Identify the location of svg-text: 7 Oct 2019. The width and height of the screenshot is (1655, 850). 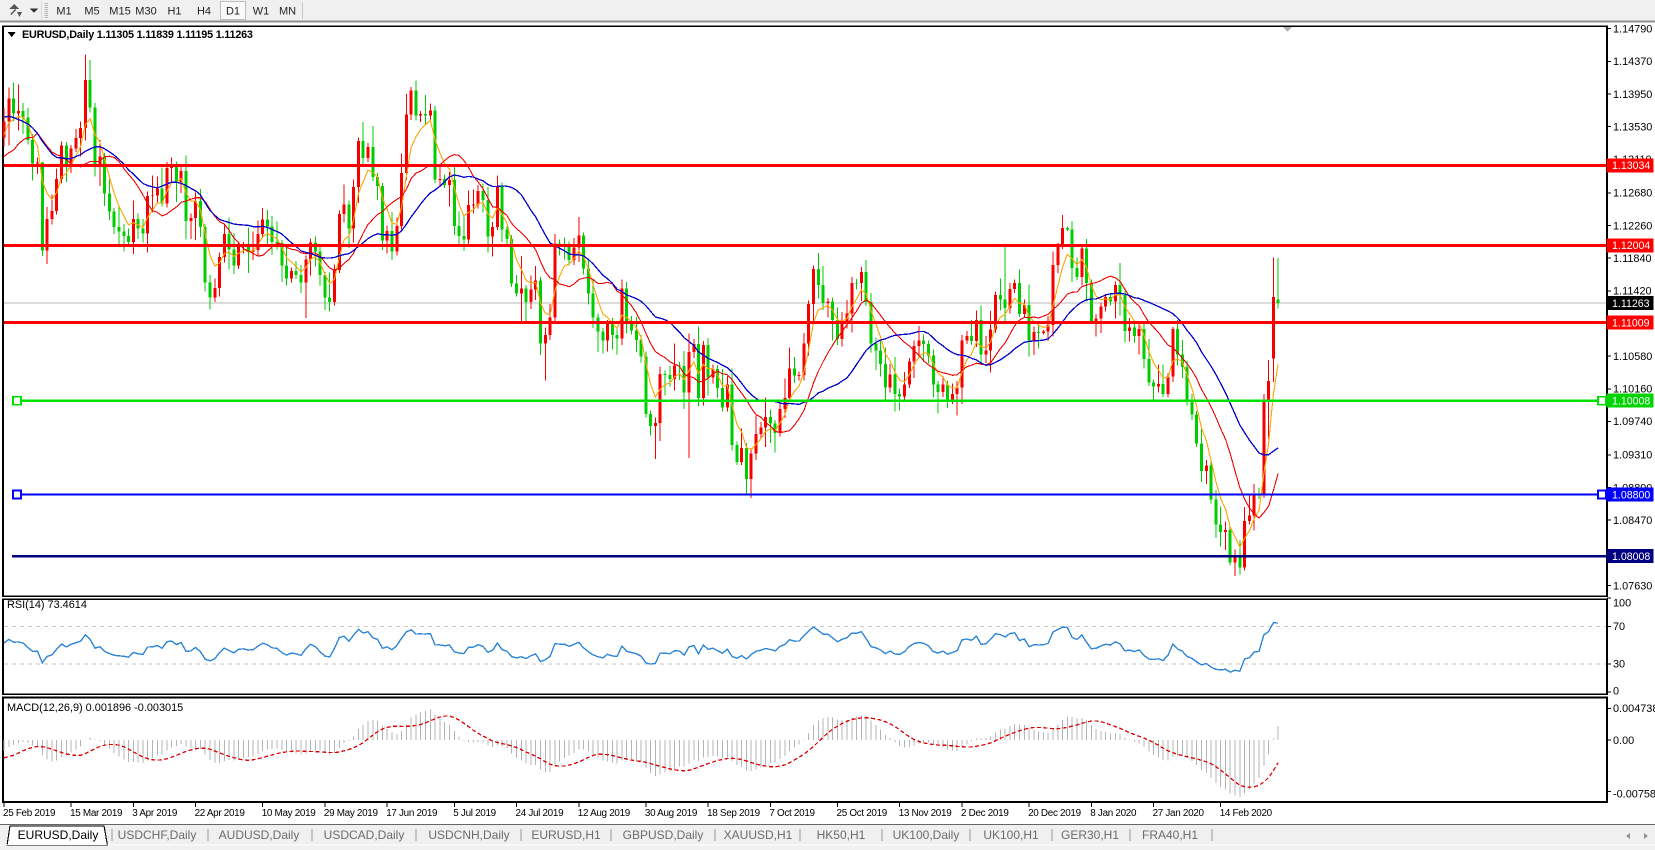
(792, 813).